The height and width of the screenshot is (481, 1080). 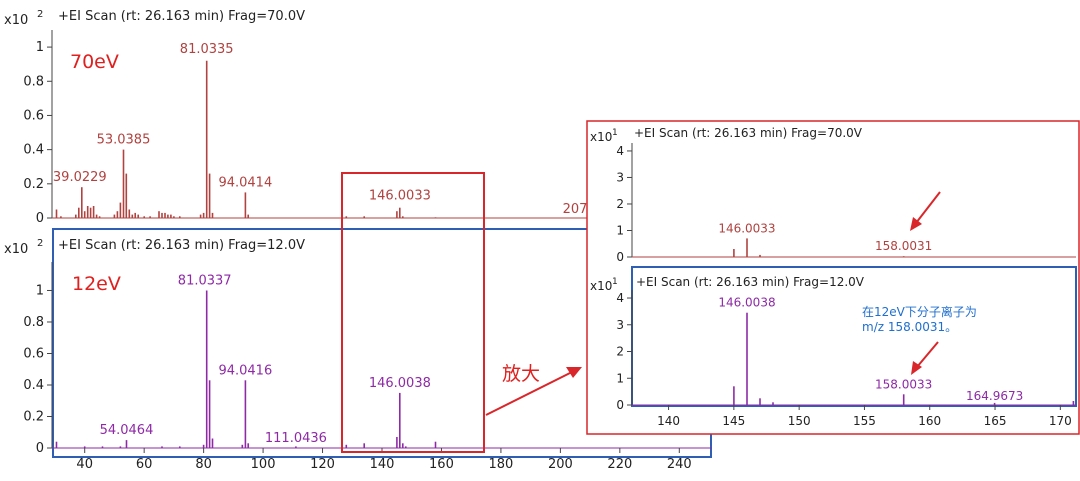 What do you see at coordinates (903, 246) in the screenshot?
I see `peak-label: 158.0031` at bounding box center [903, 246].